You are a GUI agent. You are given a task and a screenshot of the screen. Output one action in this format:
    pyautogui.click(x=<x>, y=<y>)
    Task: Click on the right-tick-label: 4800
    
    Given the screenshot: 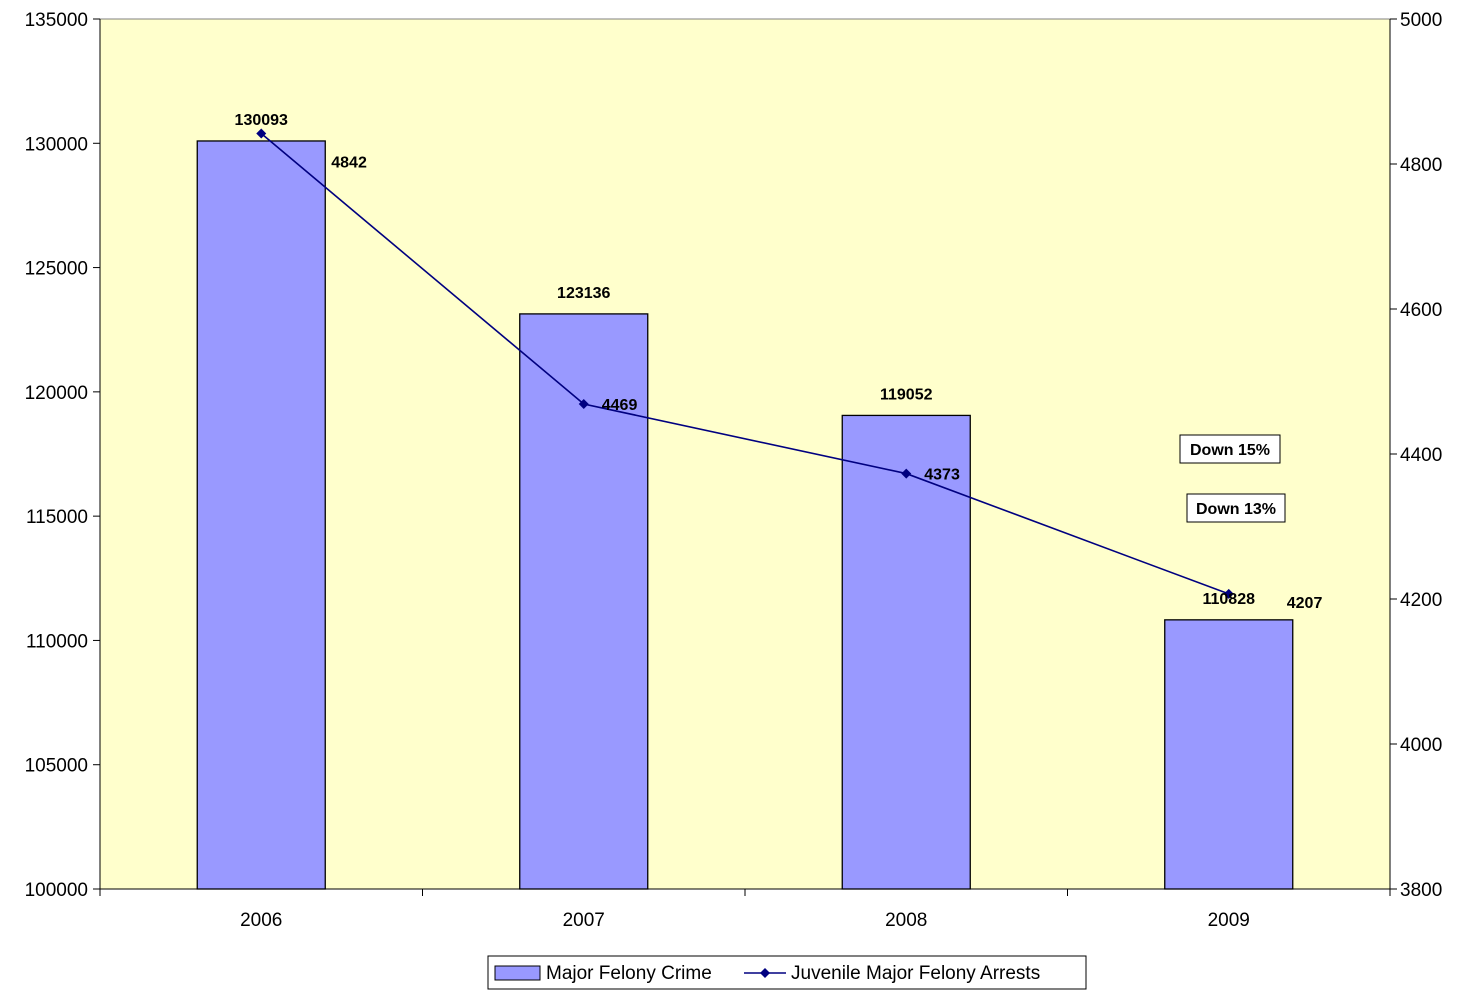 What is the action you would take?
    pyautogui.click(x=1421, y=165)
    